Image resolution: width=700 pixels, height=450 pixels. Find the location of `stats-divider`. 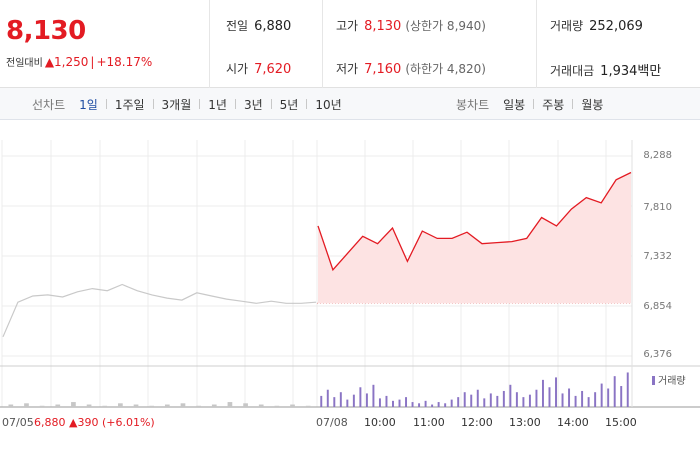

stats-divider is located at coordinates (322, 44).